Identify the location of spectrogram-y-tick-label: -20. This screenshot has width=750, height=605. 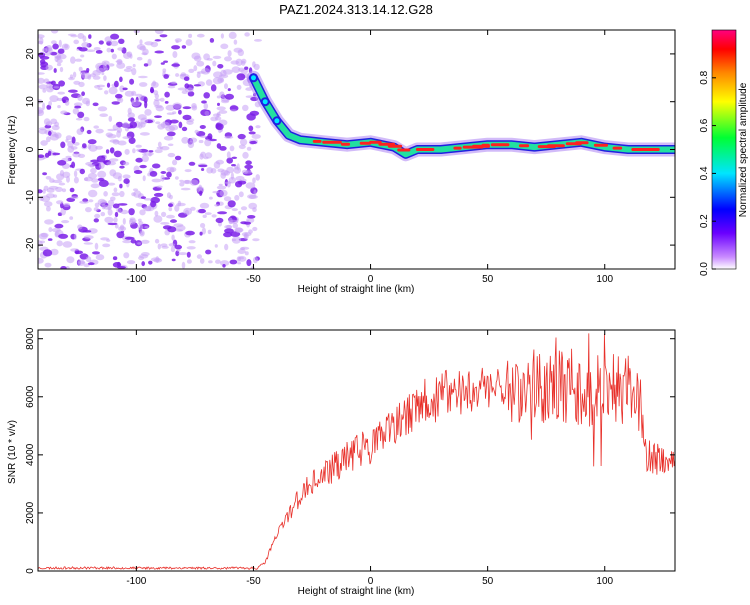
(30, 244).